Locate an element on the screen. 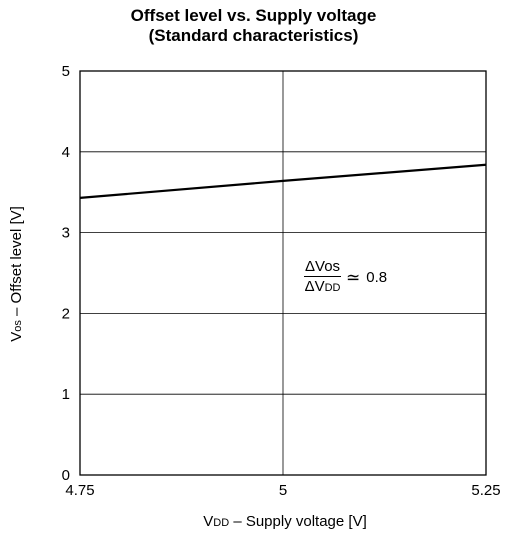 The height and width of the screenshot is (533, 507). slope-annotation: ΔVos ΔVDD ≃ 0.8 is located at coordinates (345, 277).